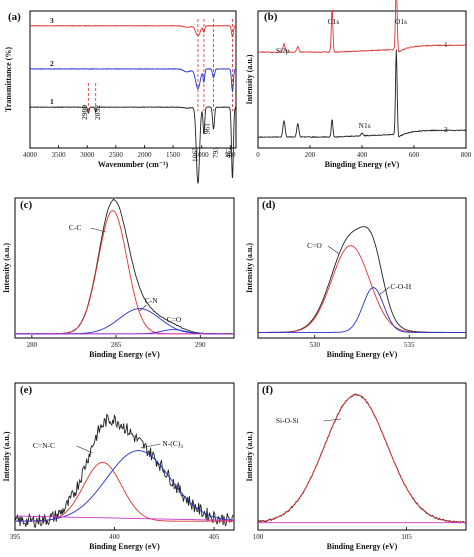 The width and height of the screenshot is (474, 557). Describe the element at coordinates (334, 21) in the screenshot. I see `peak-label-c1s: C1s` at that location.